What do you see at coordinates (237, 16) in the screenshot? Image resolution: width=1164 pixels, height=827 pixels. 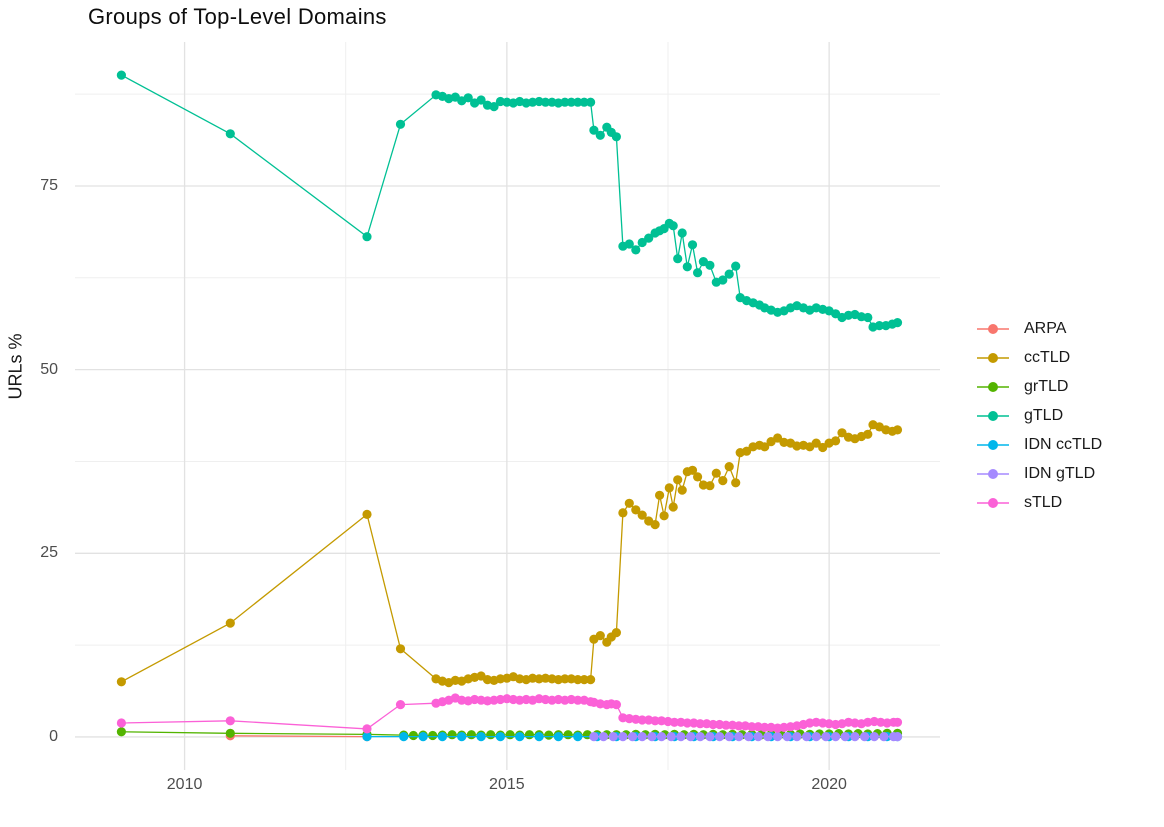 I see `chart-title: Groups of Top-Level Domains` at bounding box center [237, 16].